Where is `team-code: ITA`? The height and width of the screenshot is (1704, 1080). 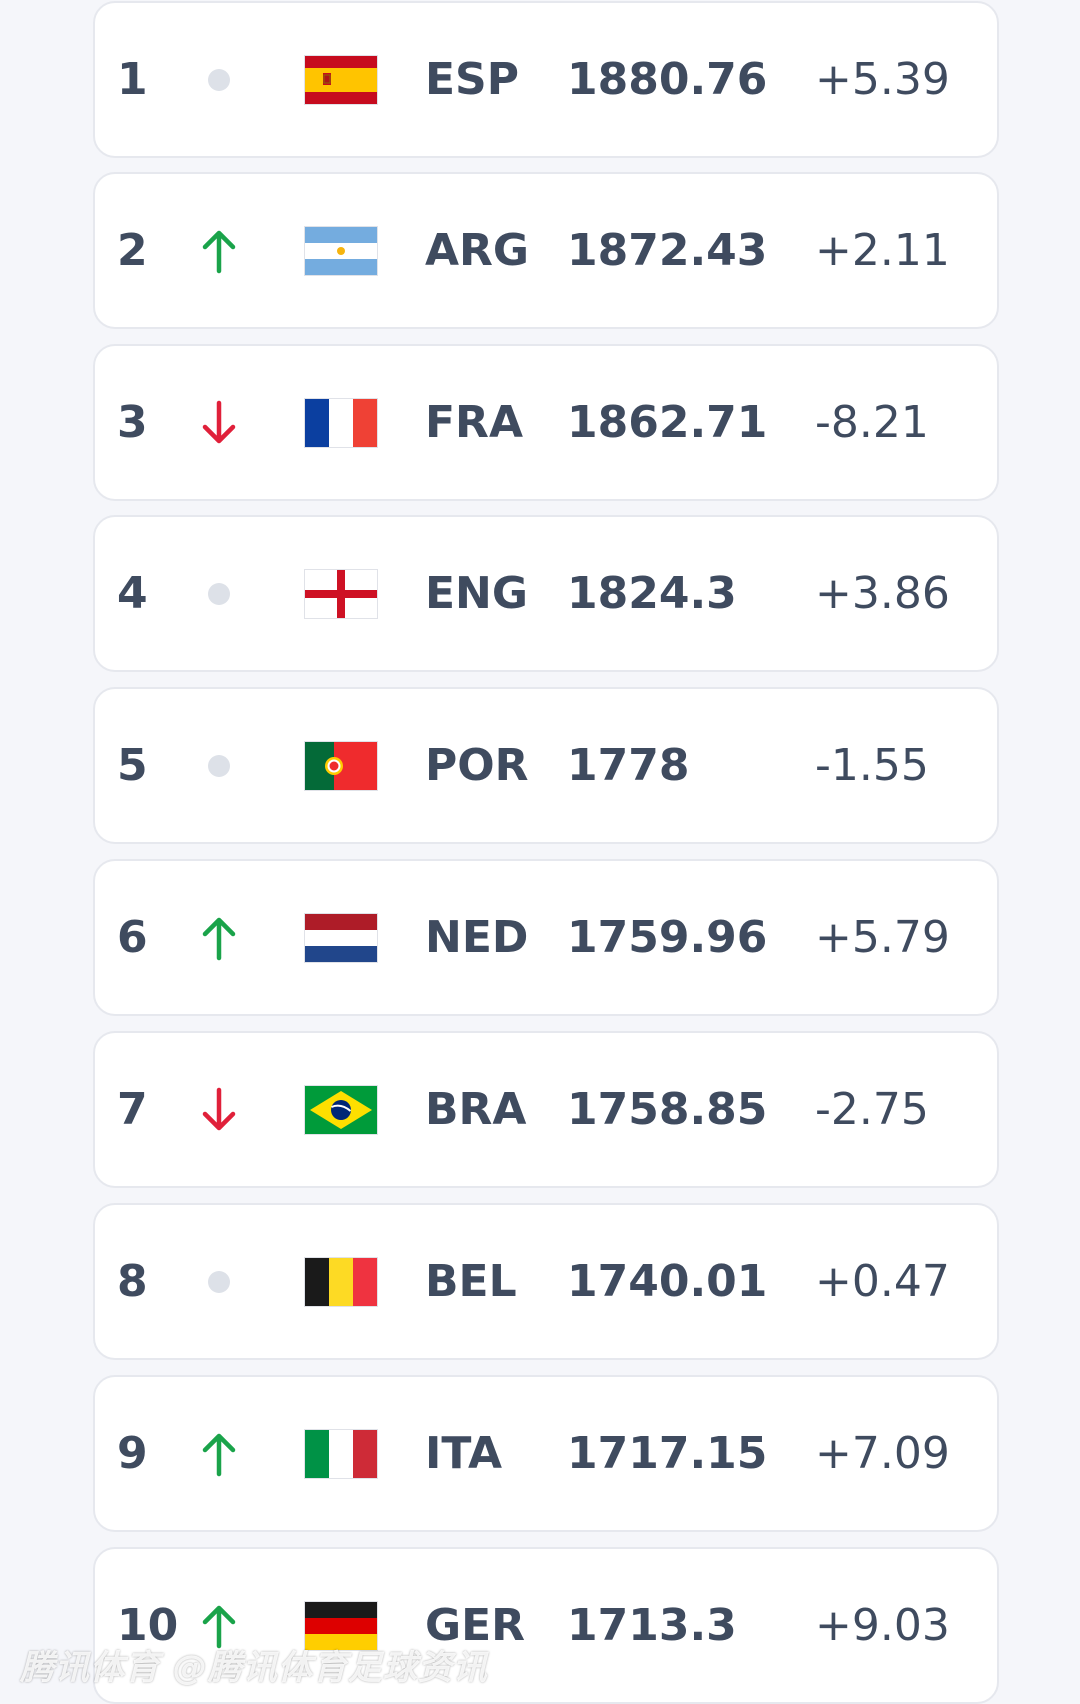
team-code: ITA is located at coordinates (464, 1453).